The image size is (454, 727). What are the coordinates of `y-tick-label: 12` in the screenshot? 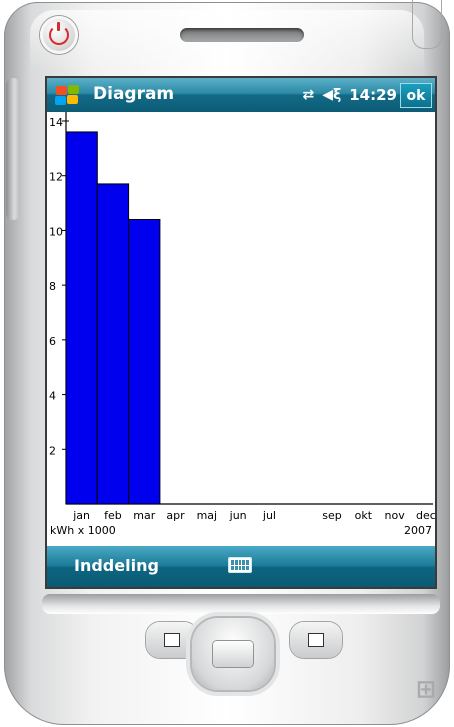 It's located at (56, 177).